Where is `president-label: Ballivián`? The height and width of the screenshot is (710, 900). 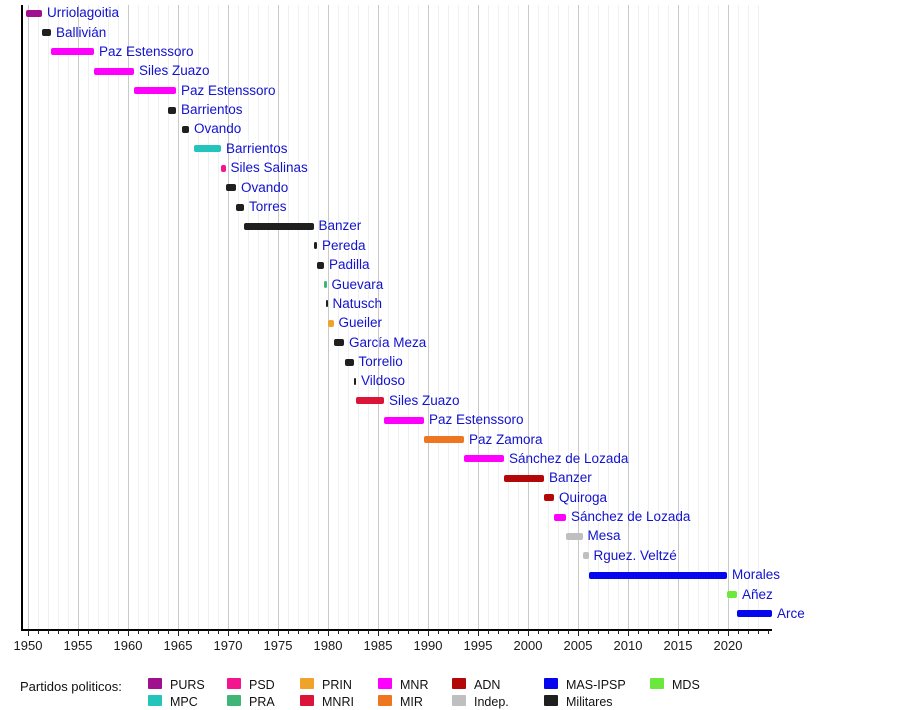 president-label: Ballivián is located at coordinates (81, 32).